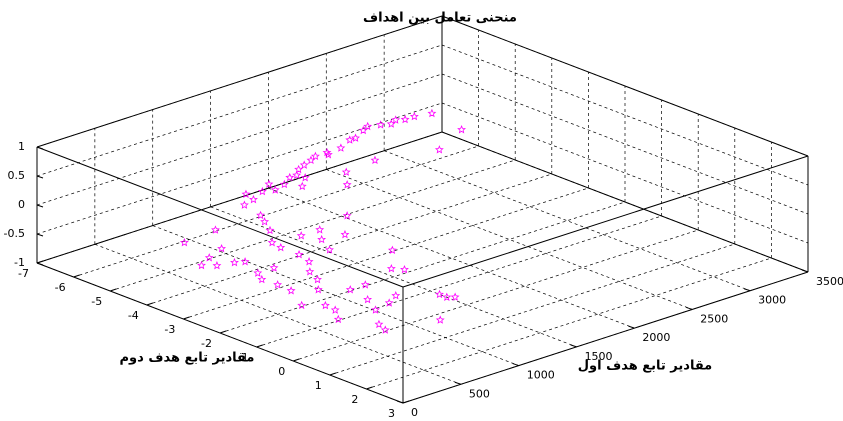 The image size is (843, 421). What do you see at coordinates (391, 413) in the screenshot?
I see `y-tick-label: 3` at bounding box center [391, 413].